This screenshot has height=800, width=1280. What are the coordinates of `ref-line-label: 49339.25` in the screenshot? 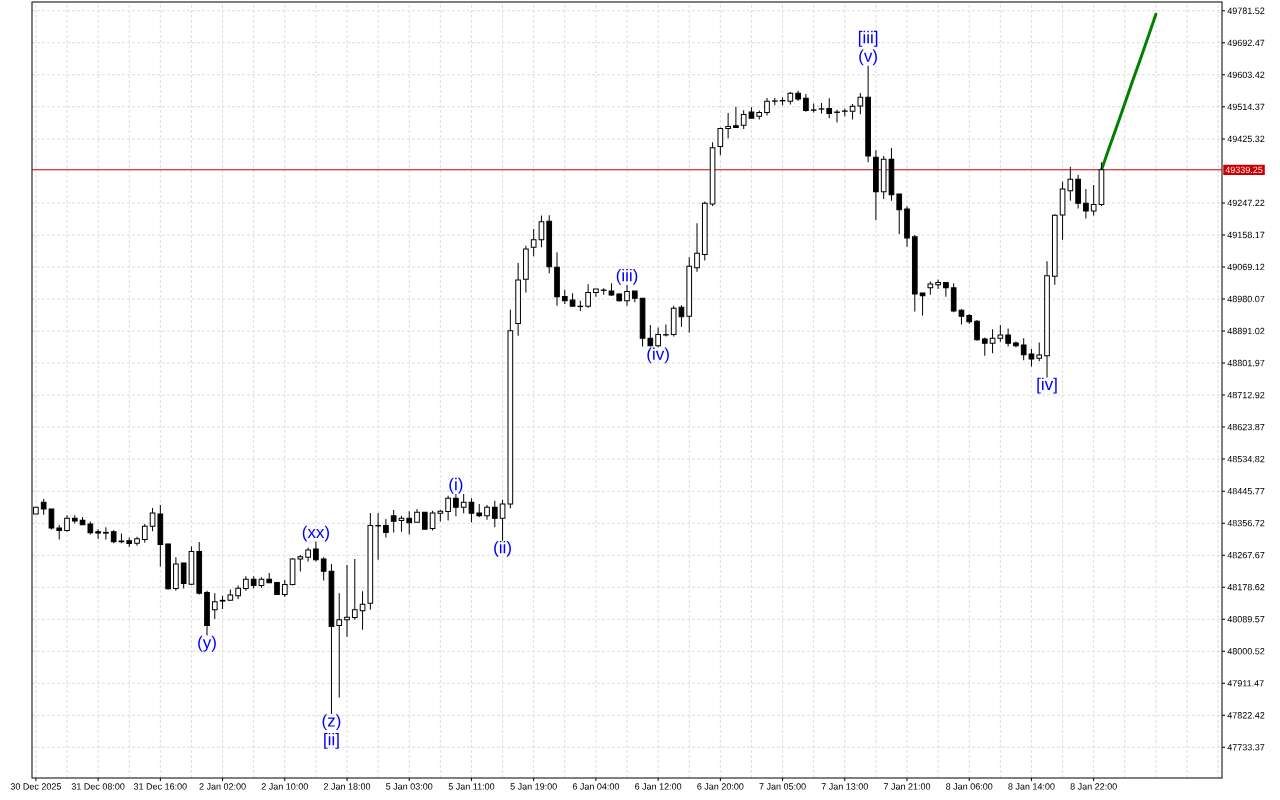 It's located at (1244, 170).